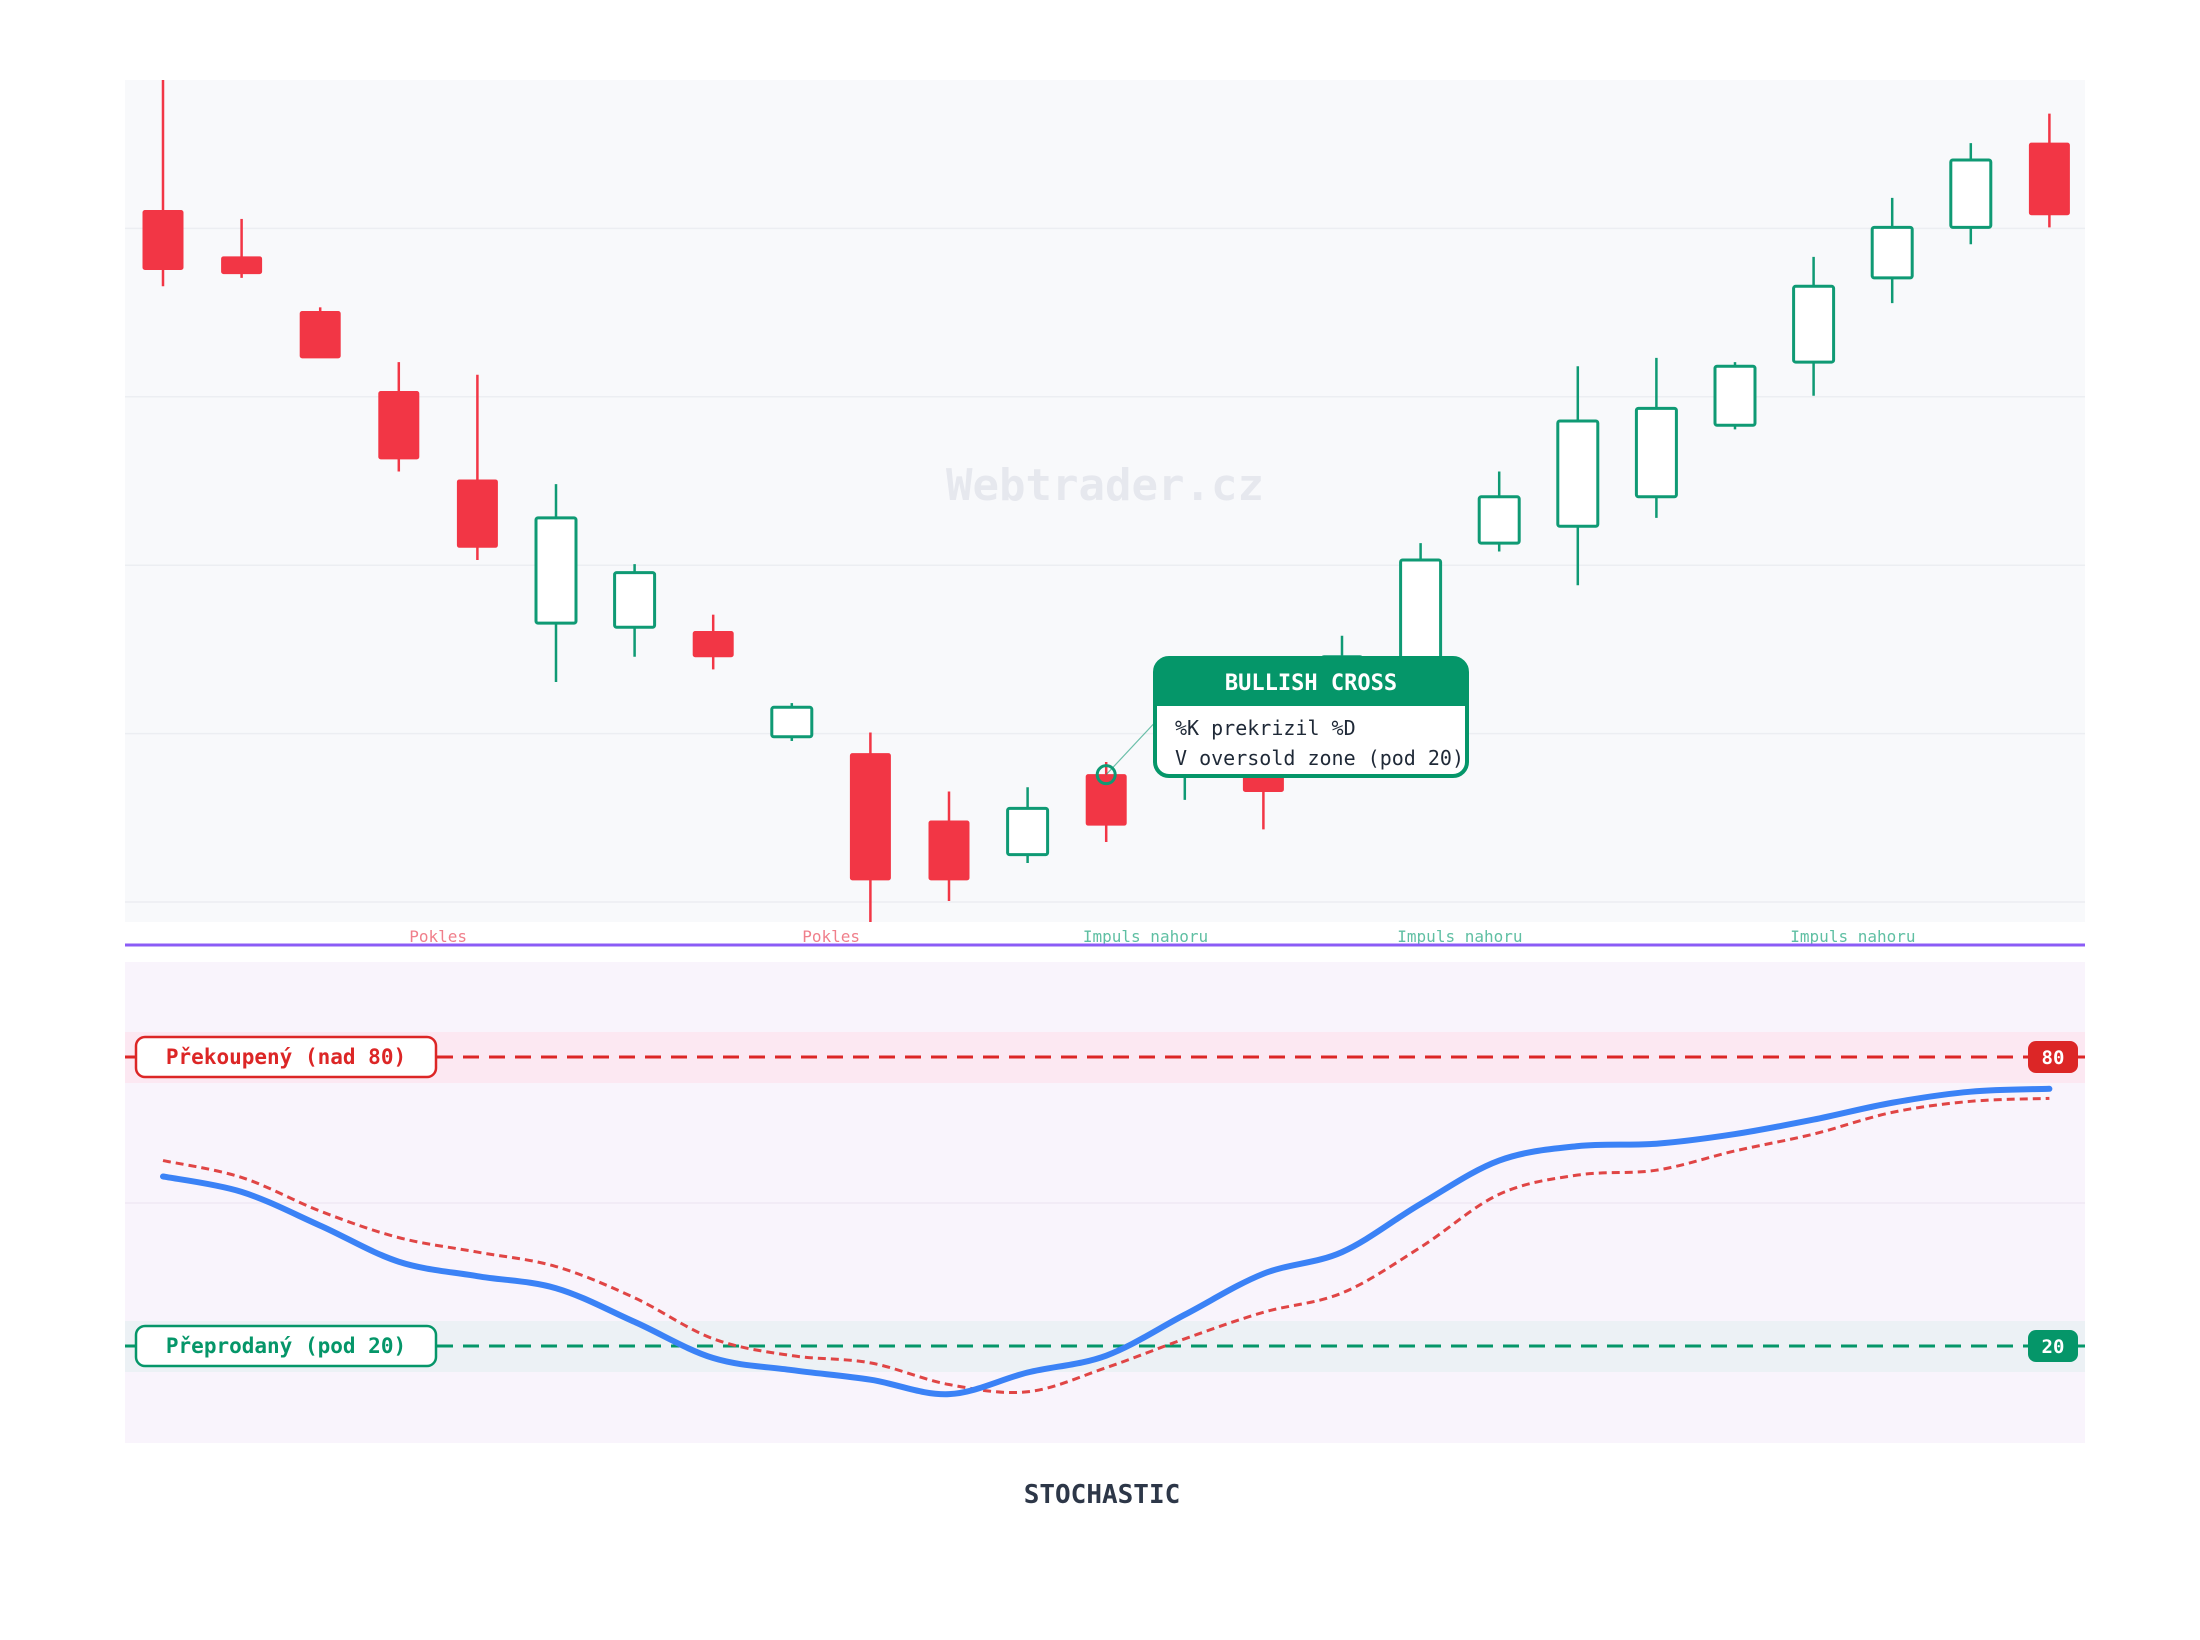 Image resolution: width=2200 pixels, height=1640 pixels. I want to click on oversold-label-text: Přeprodaný (pod 20), so click(286, 1346).